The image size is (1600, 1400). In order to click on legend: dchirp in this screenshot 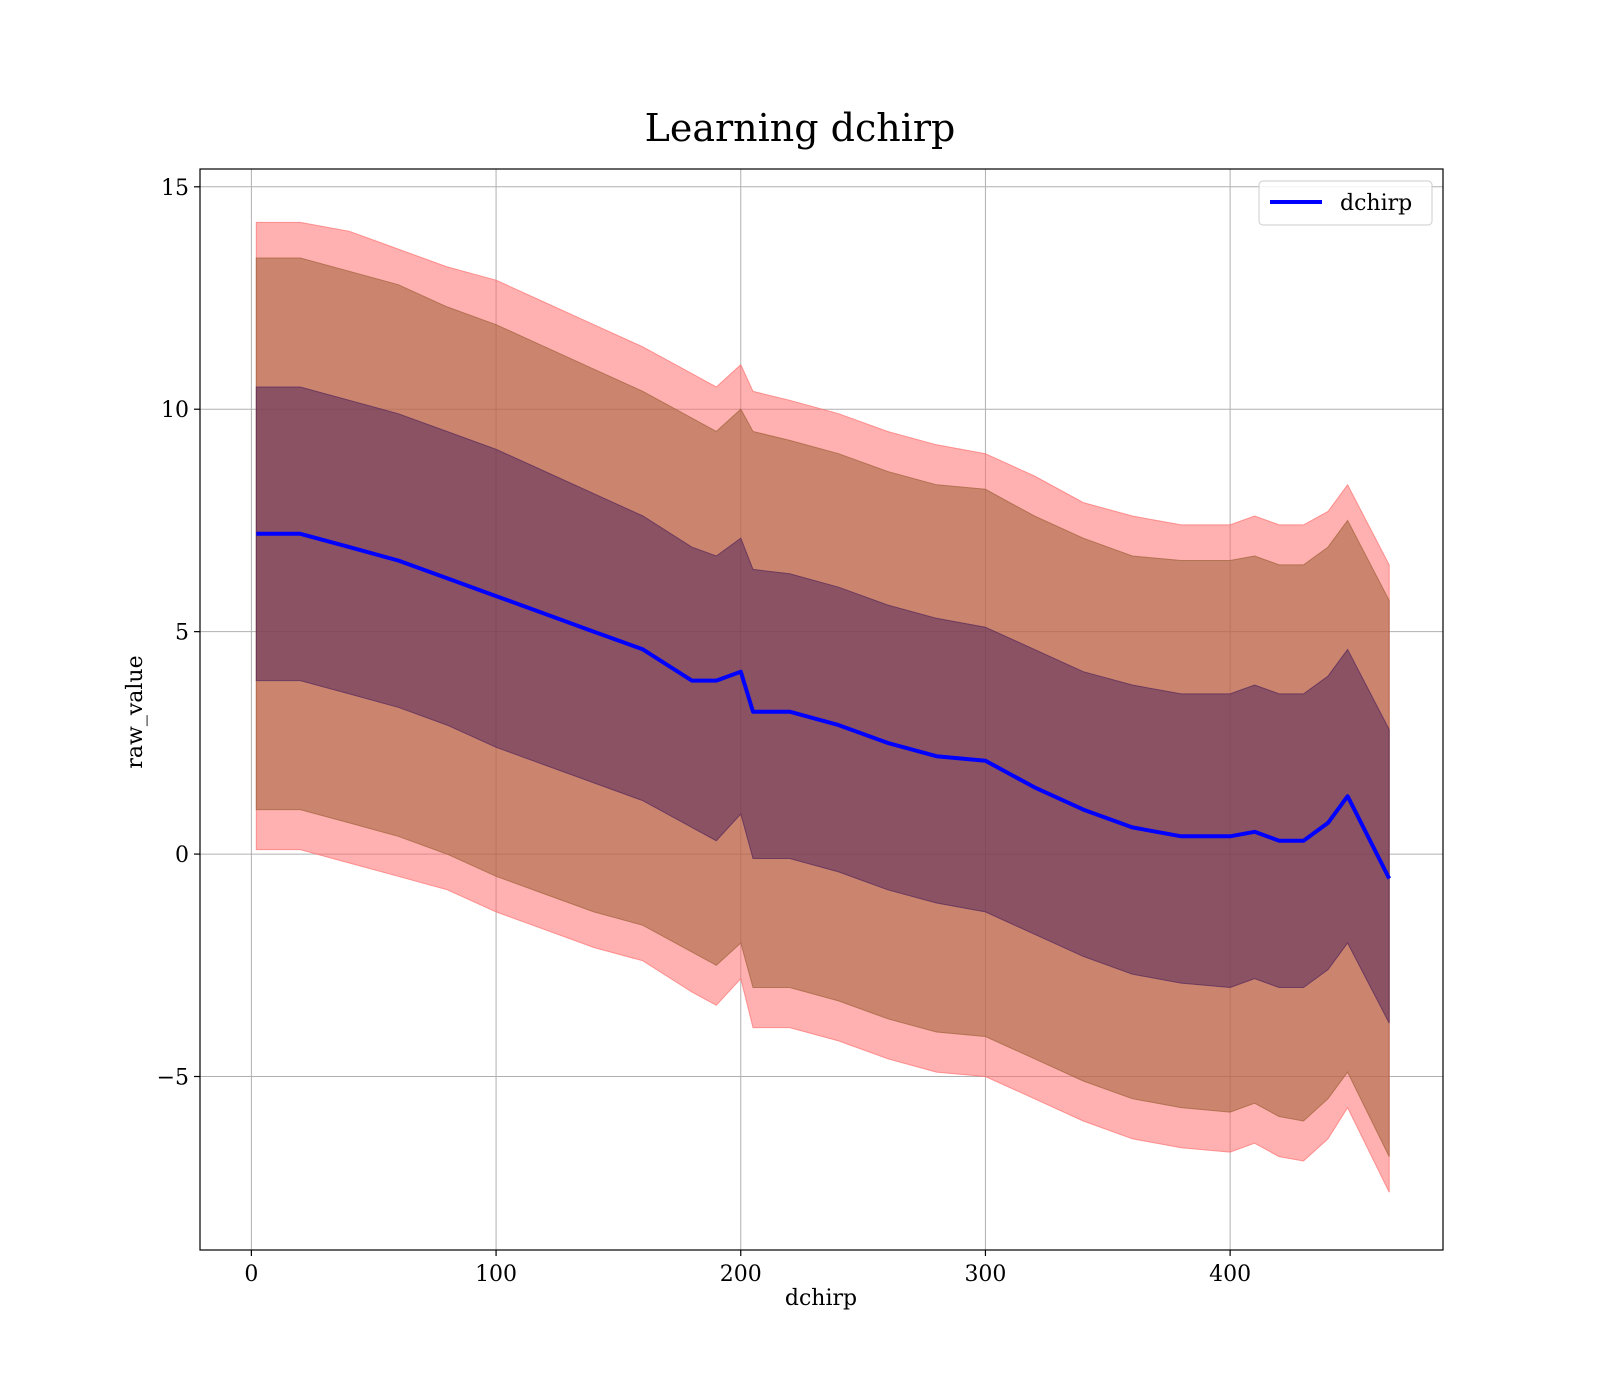, I will do `click(1345, 203)`.